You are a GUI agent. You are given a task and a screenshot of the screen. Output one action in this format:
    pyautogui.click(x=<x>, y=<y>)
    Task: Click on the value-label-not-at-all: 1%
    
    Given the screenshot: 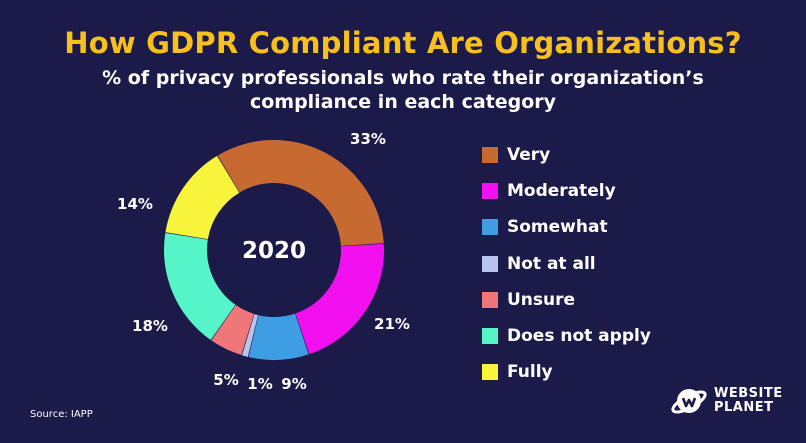 What is the action you would take?
    pyautogui.click(x=259, y=384)
    